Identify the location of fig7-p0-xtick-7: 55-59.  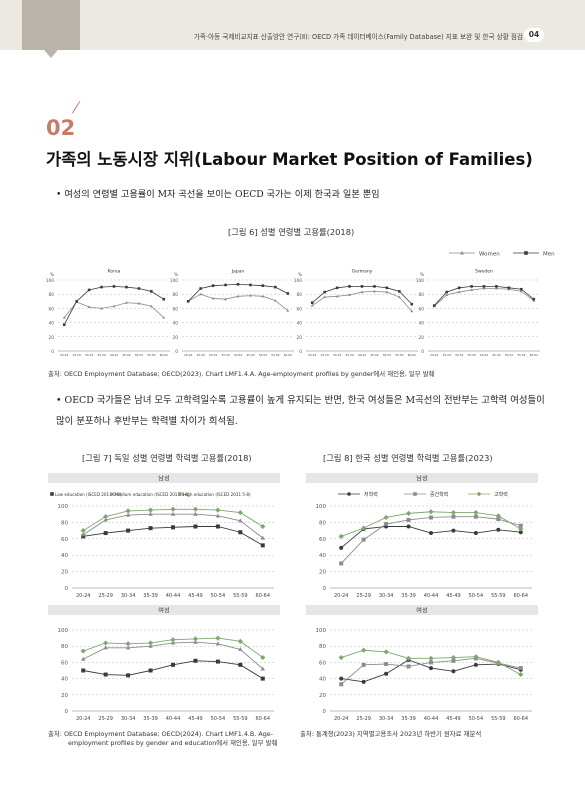
(240, 596).